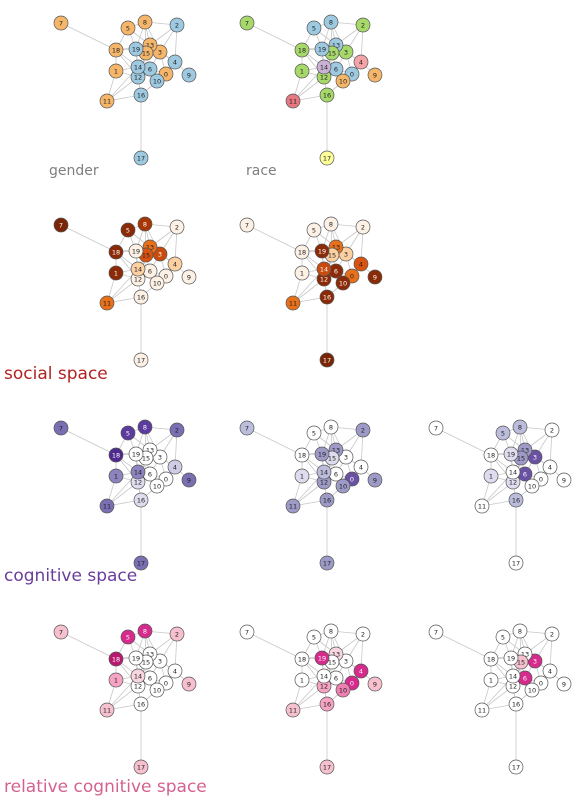 This screenshot has width=581, height=803. I want to click on network-node-label: 8, so click(520, 631).